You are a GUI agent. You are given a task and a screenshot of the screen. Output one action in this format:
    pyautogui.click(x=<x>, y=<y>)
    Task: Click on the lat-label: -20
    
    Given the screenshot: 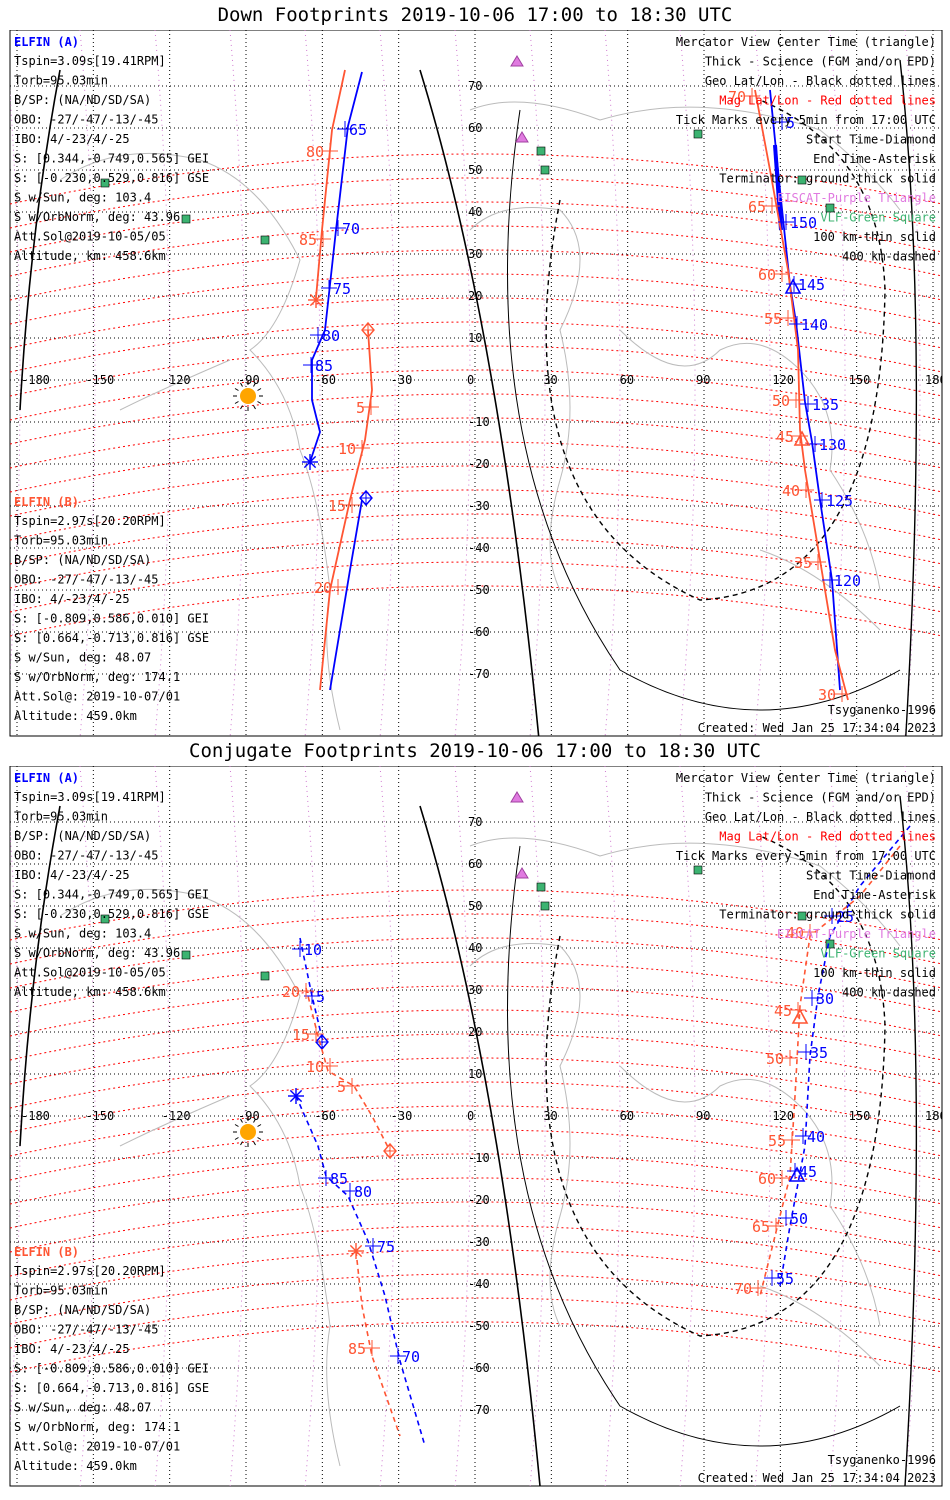 What is the action you would take?
    pyautogui.click(x=479, y=1200)
    